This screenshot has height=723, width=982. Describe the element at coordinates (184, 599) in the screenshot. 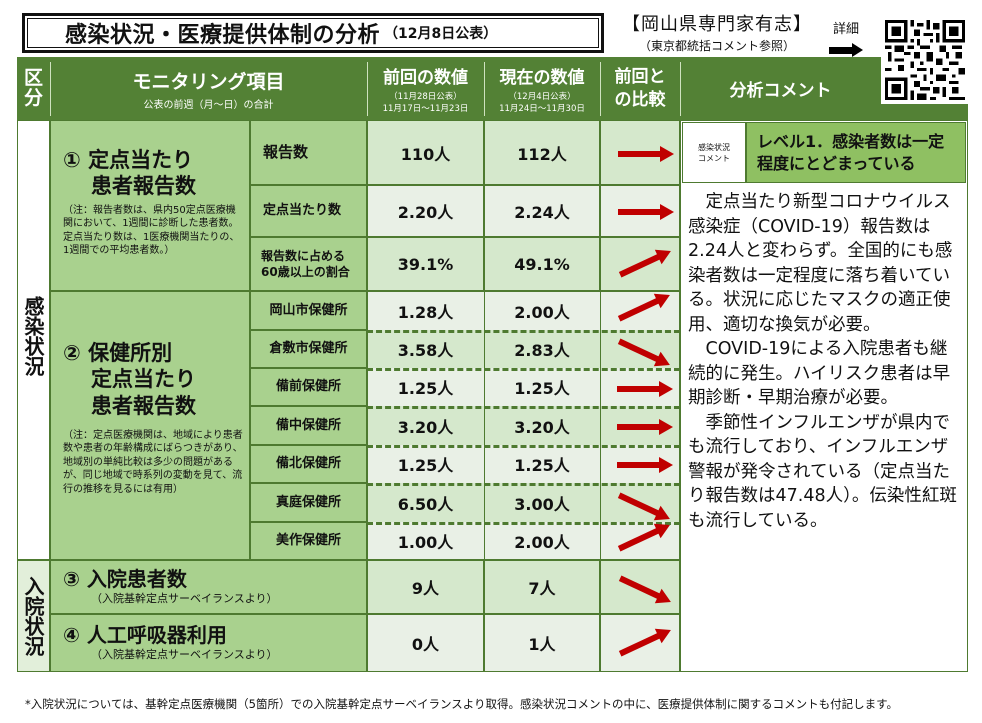

I see `item-note: （入院基幹定点サーベイランスより）` at that location.